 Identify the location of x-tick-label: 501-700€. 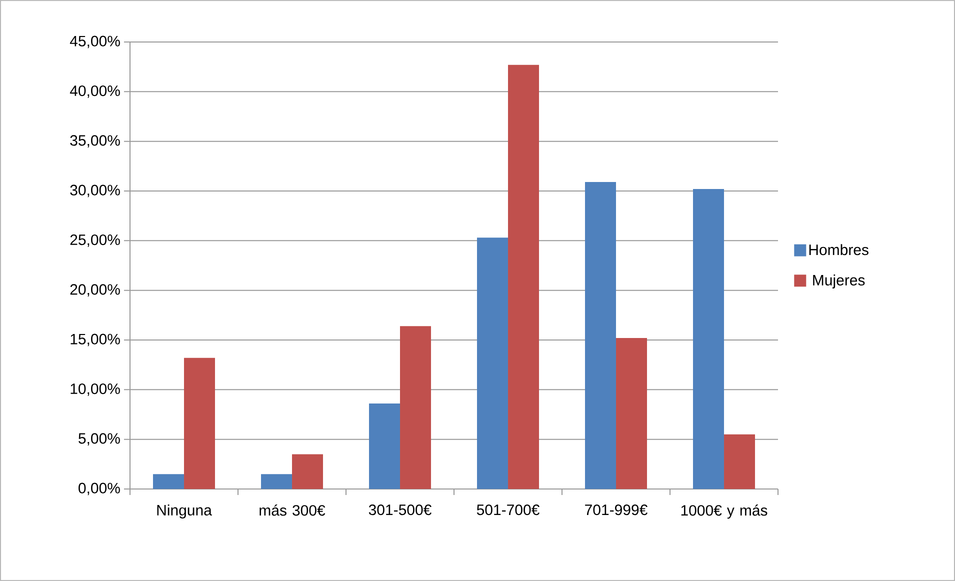
(508, 510).